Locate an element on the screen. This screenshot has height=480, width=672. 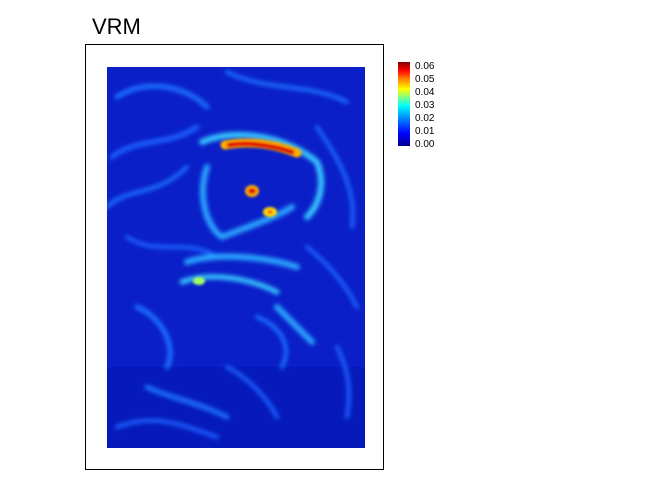
legend-label: 0.00 is located at coordinates (424, 145).